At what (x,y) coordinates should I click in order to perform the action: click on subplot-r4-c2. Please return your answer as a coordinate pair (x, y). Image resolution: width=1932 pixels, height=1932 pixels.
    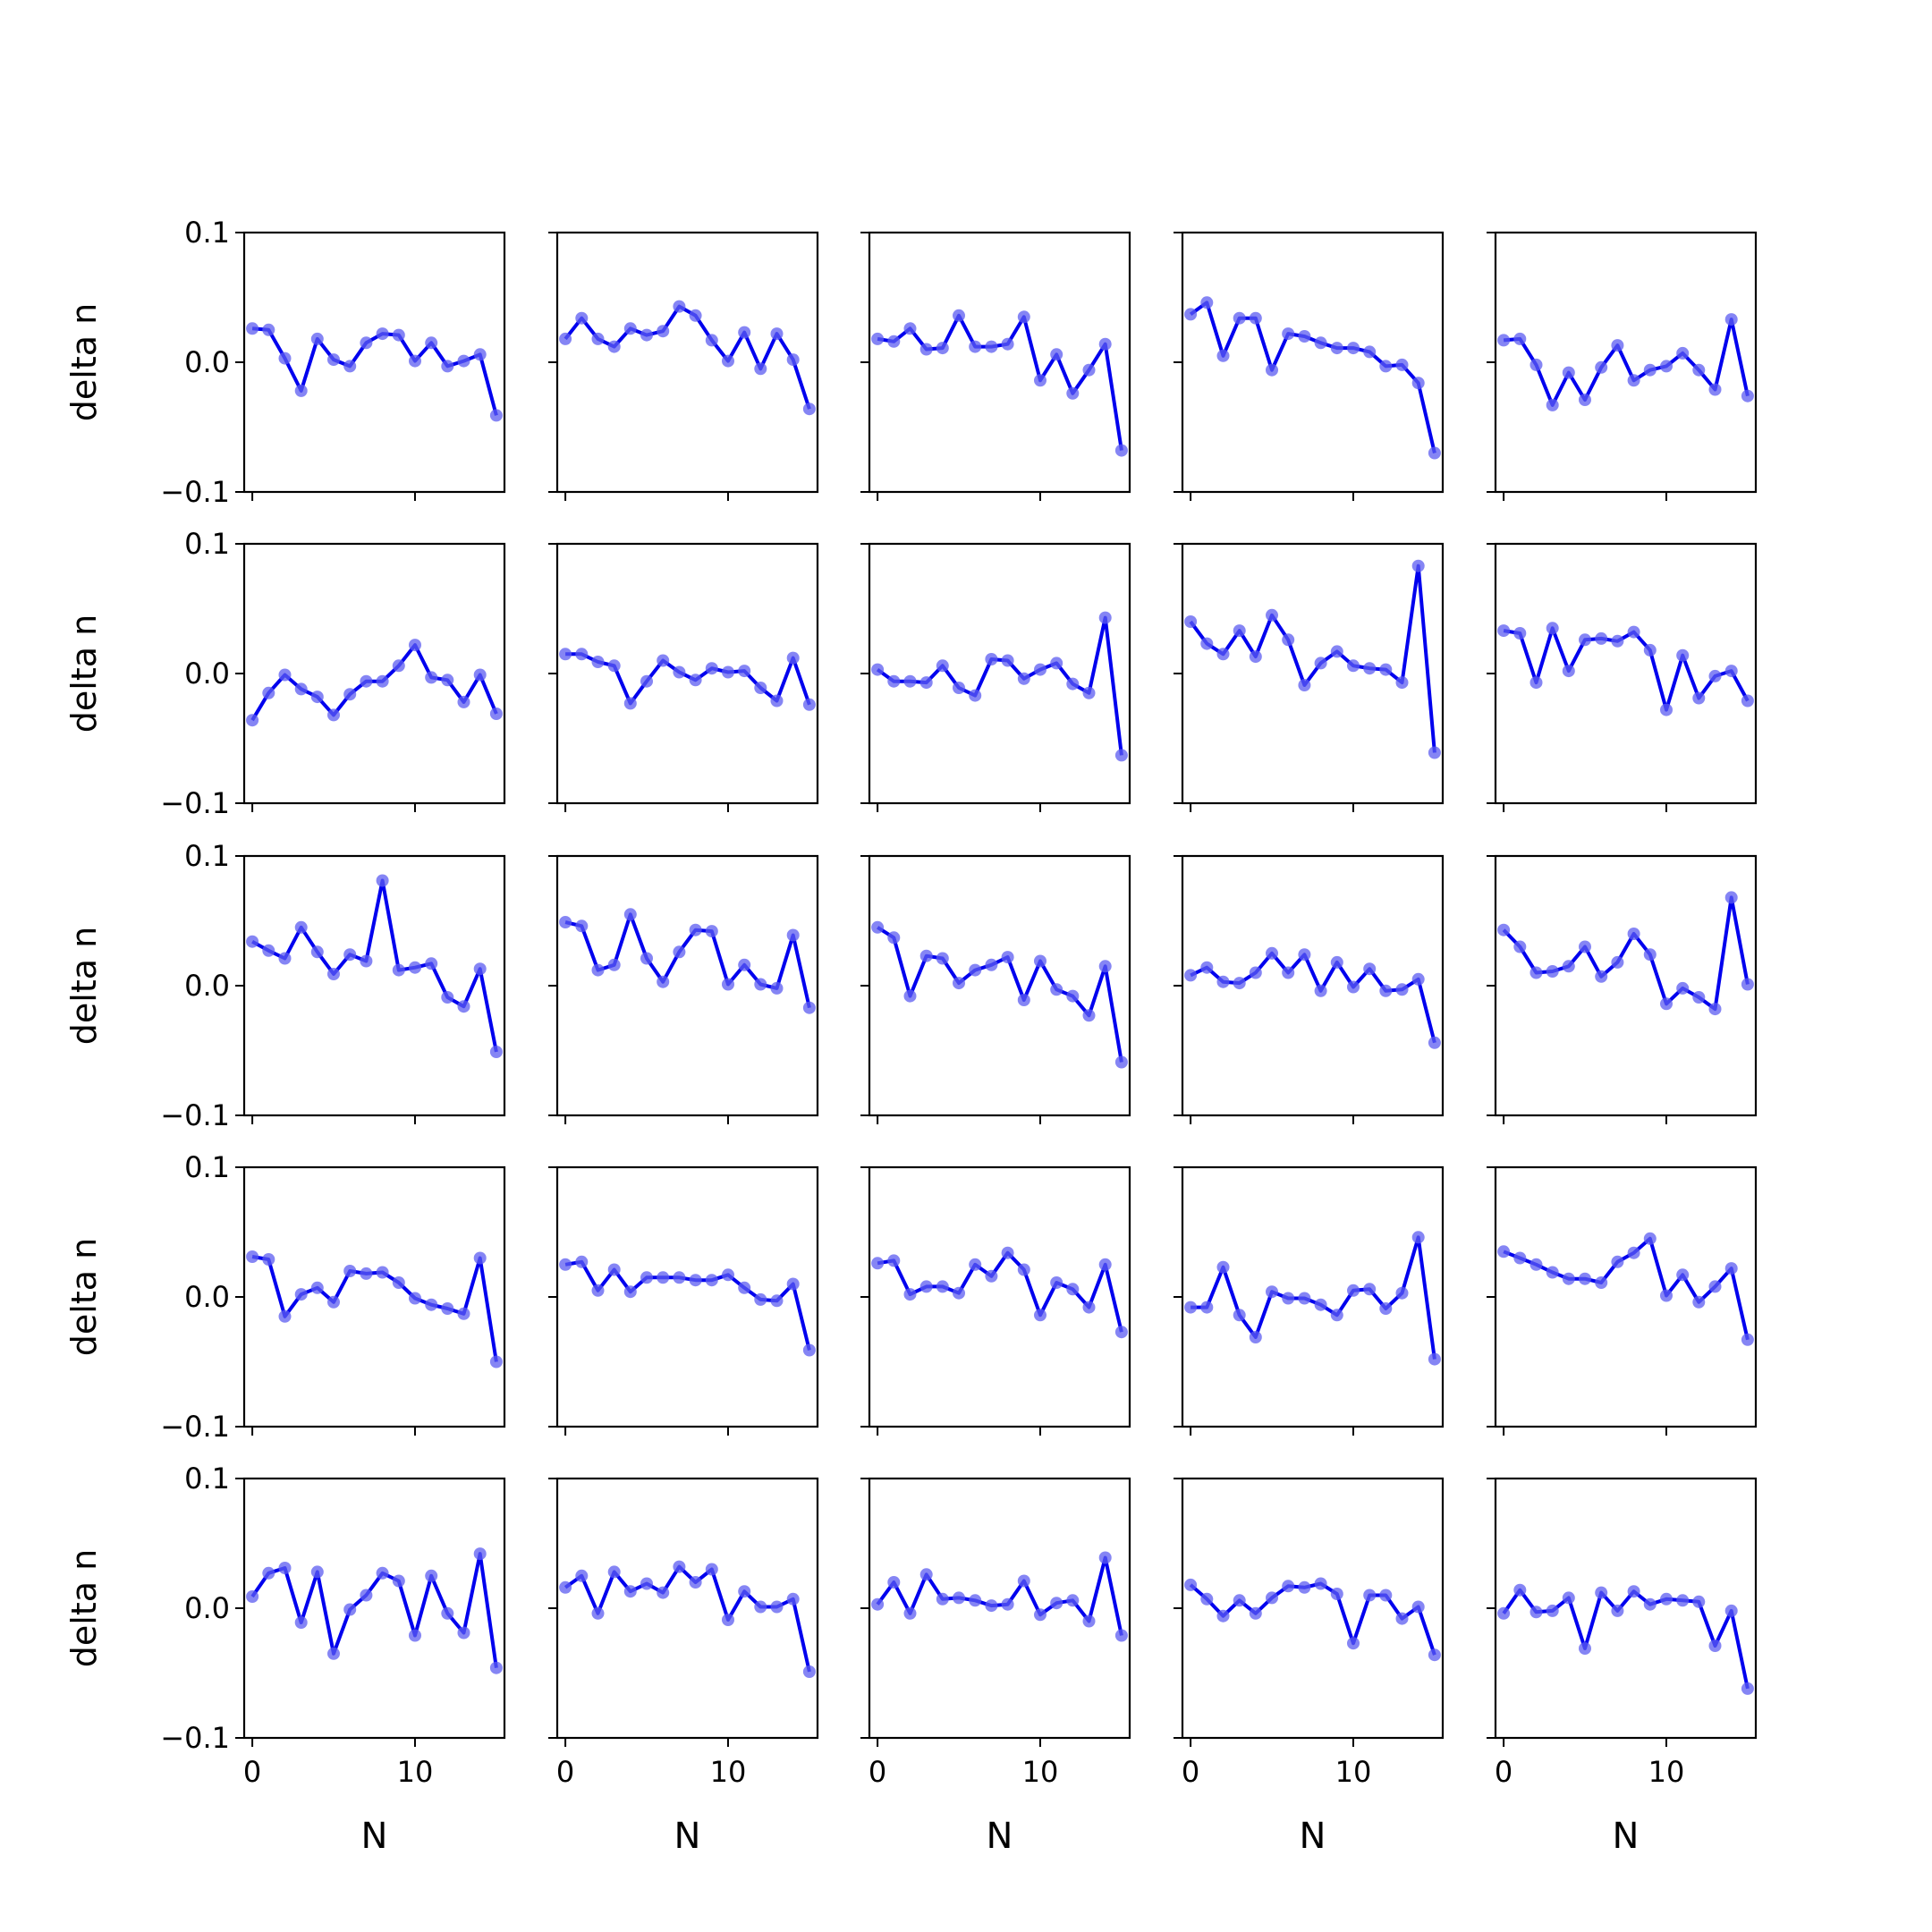
    Looking at the image, I should click on (683, 1300).